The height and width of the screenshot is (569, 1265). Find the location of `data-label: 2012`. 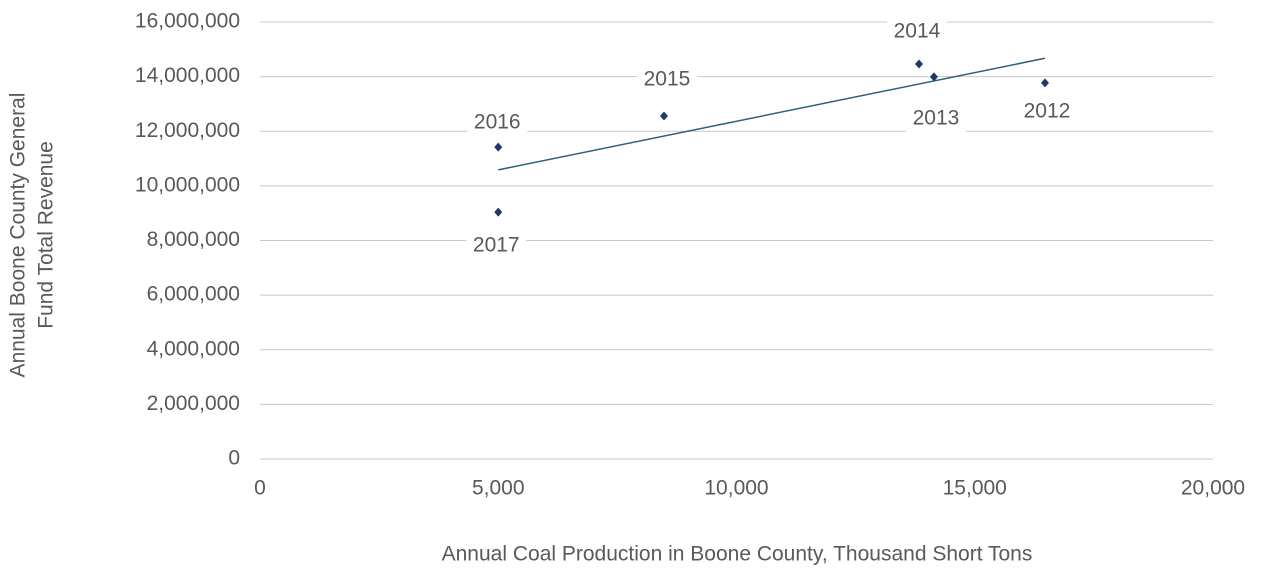

data-label: 2012 is located at coordinates (1047, 110).